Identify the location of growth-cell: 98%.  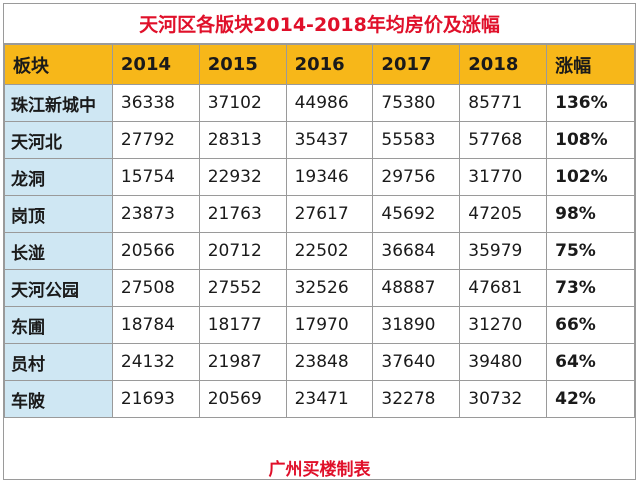
(590, 214).